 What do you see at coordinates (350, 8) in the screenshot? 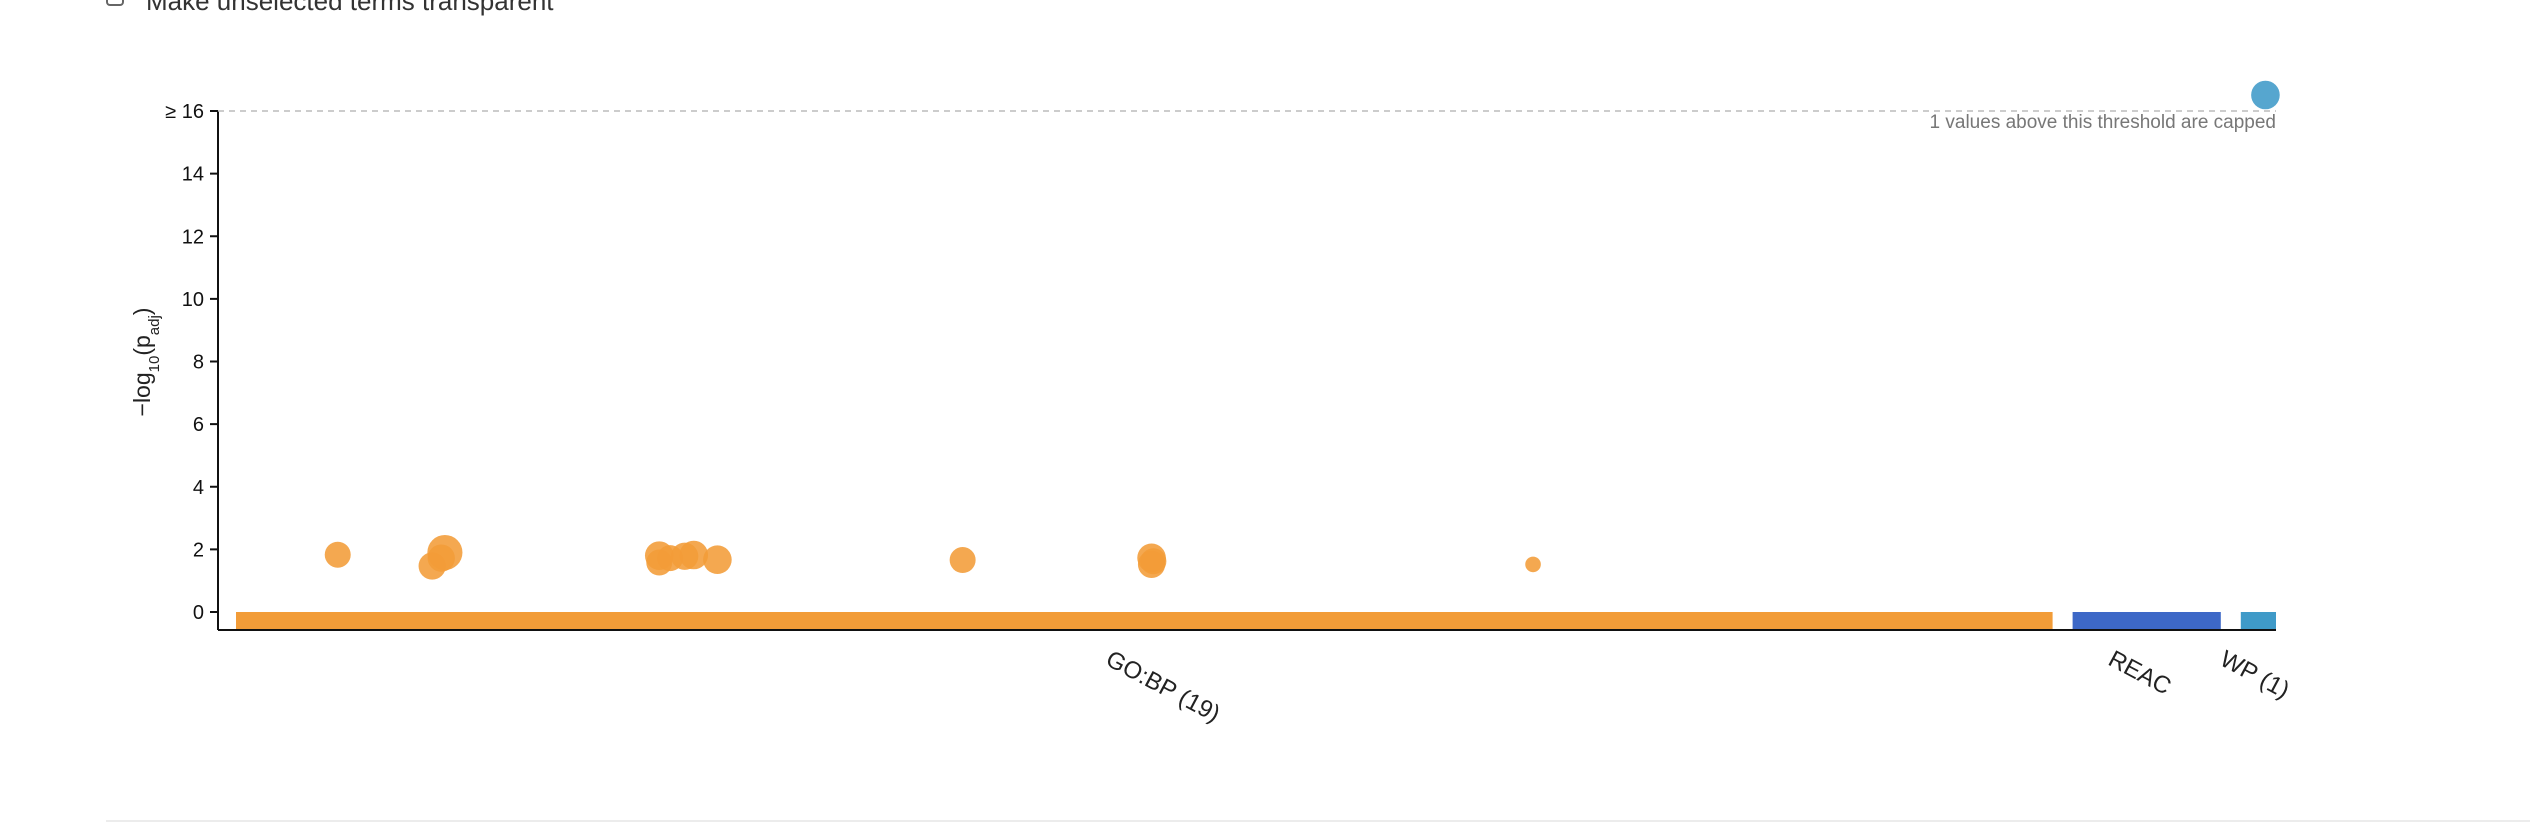
I see `transparent-terms-label: Make unselected terms transparent` at bounding box center [350, 8].